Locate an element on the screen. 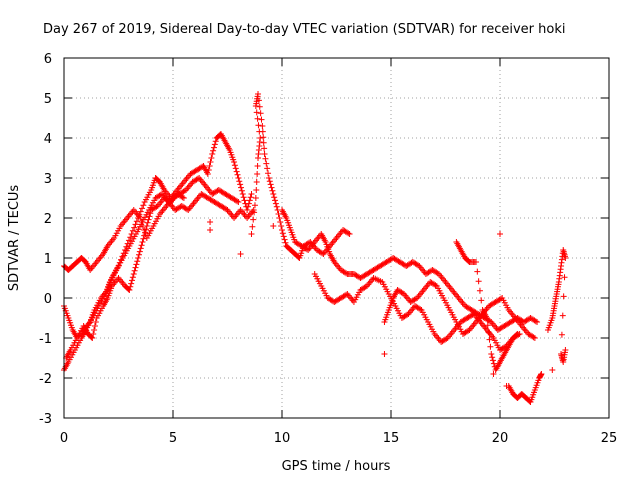 The width and height of the screenshot is (640, 480). x-tick-labels: 0 5 10 15 20 25 is located at coordinates (338, 438).